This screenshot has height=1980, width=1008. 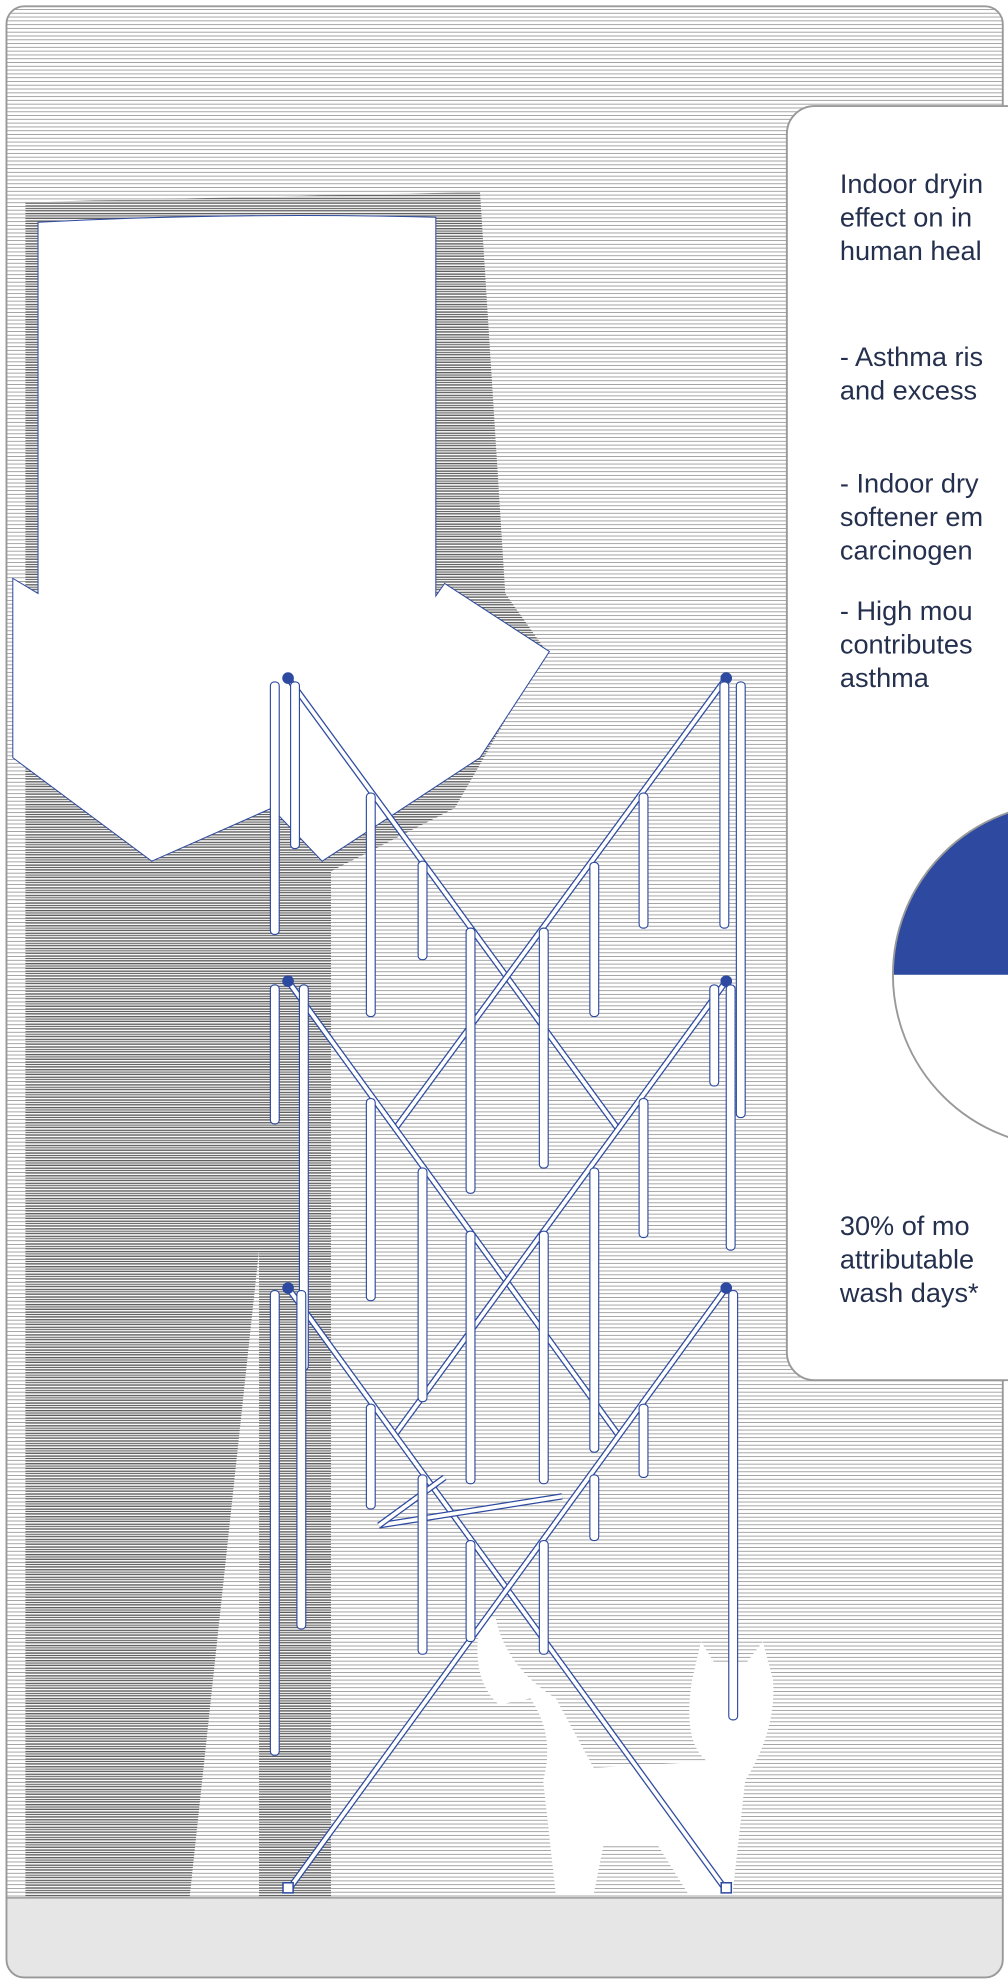 What do you see at coordinates (911, 356) in the screenshot?
I see `card-paragraph-line: - Asthma ris` at bounding box center [911, 356].